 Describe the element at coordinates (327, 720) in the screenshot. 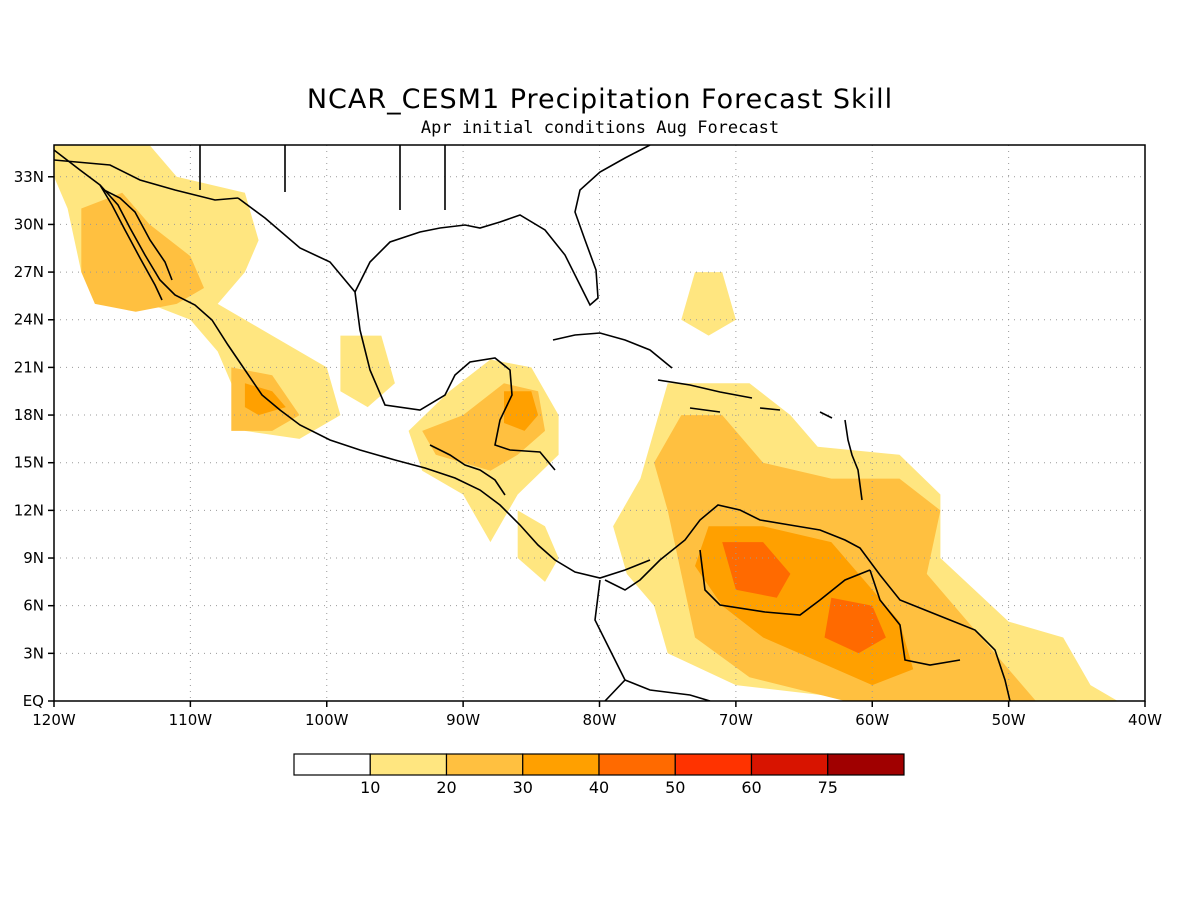

I see `x-tick-label: 100W` at that location.